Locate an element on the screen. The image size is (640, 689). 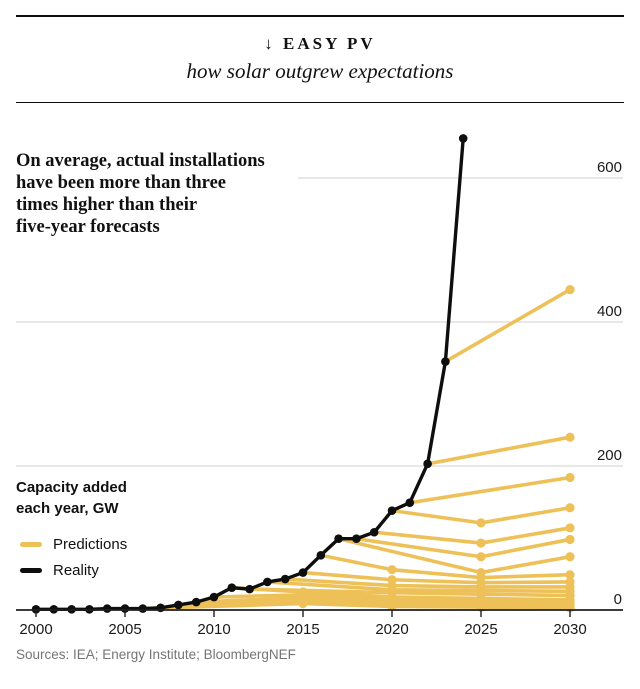
x-tick-label: 2030 is located at coordinates (569, 629).